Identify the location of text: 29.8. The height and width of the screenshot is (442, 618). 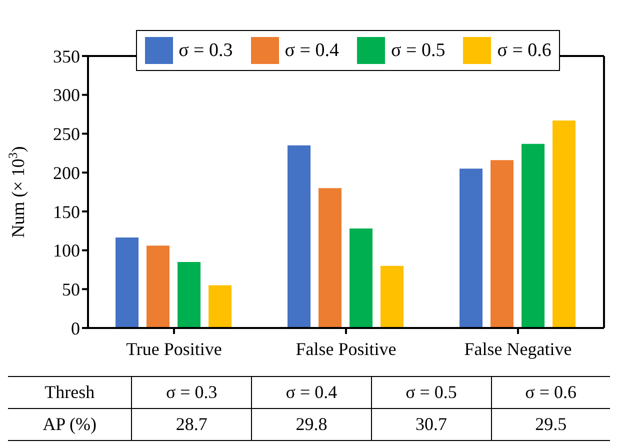
(312, 424).